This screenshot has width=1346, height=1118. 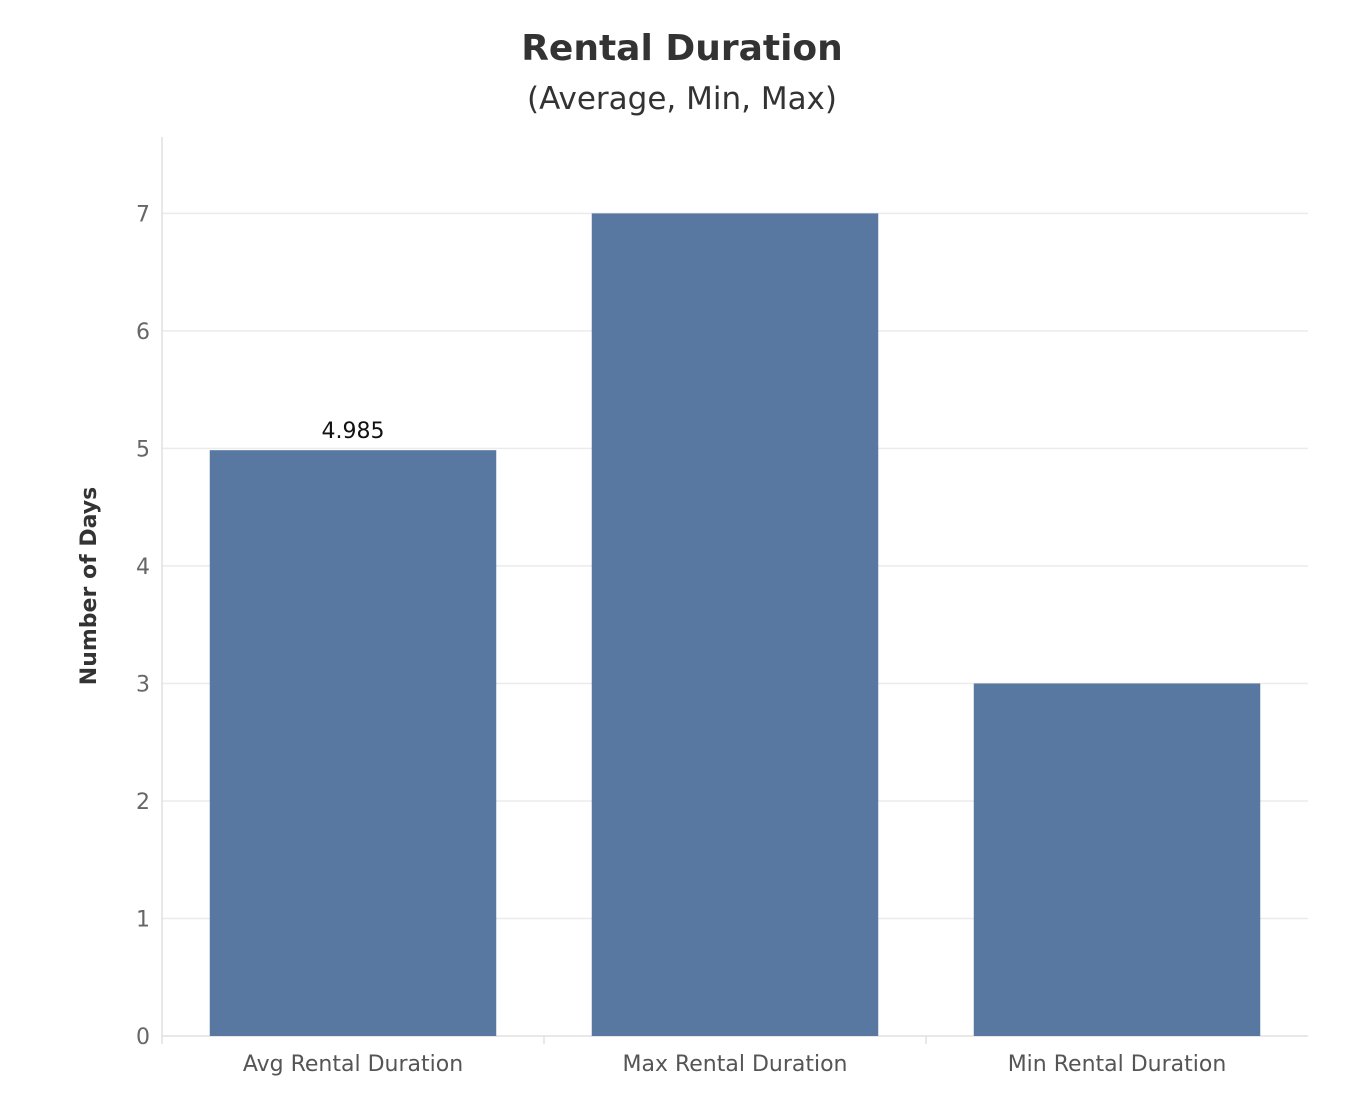 What do you see at coordinates (353, 431) in the screenshot?
I see `bar-value-label: 4.985` at bounding box center [353, 431].